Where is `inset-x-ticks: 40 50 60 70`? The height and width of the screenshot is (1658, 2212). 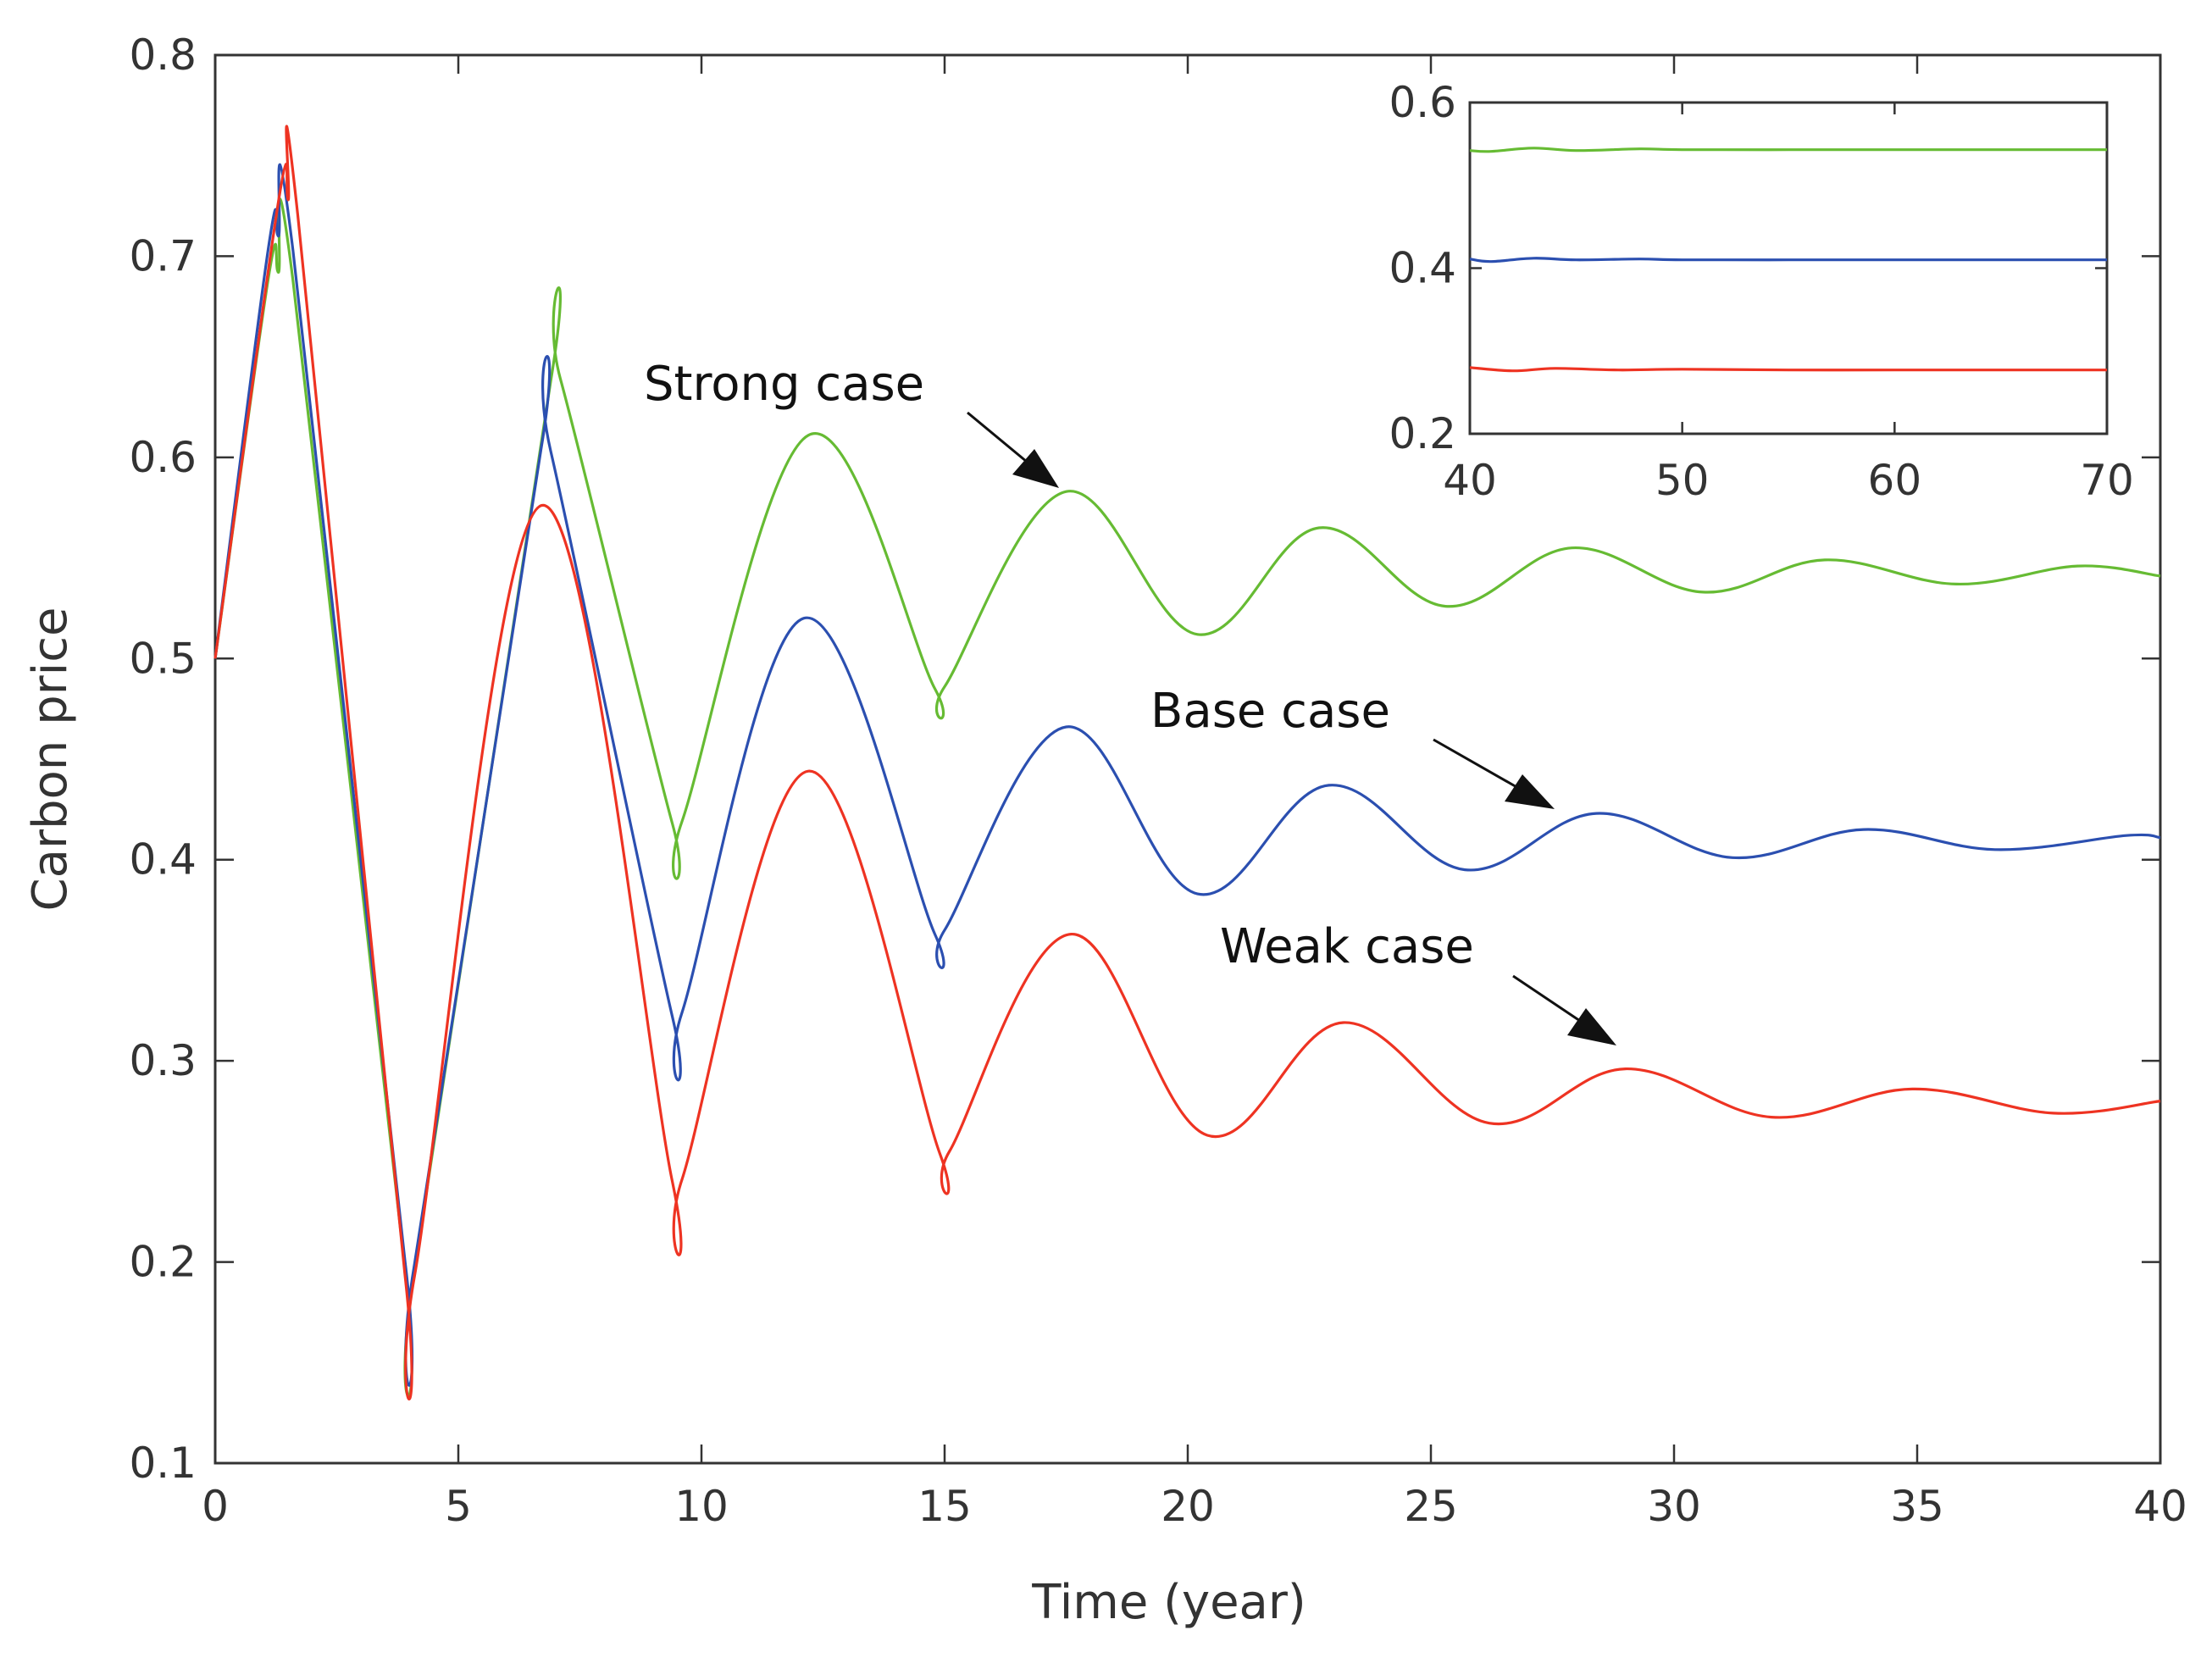 inset-x-ticks: 40 50 60 70 is located at coordinates (1788, 304).